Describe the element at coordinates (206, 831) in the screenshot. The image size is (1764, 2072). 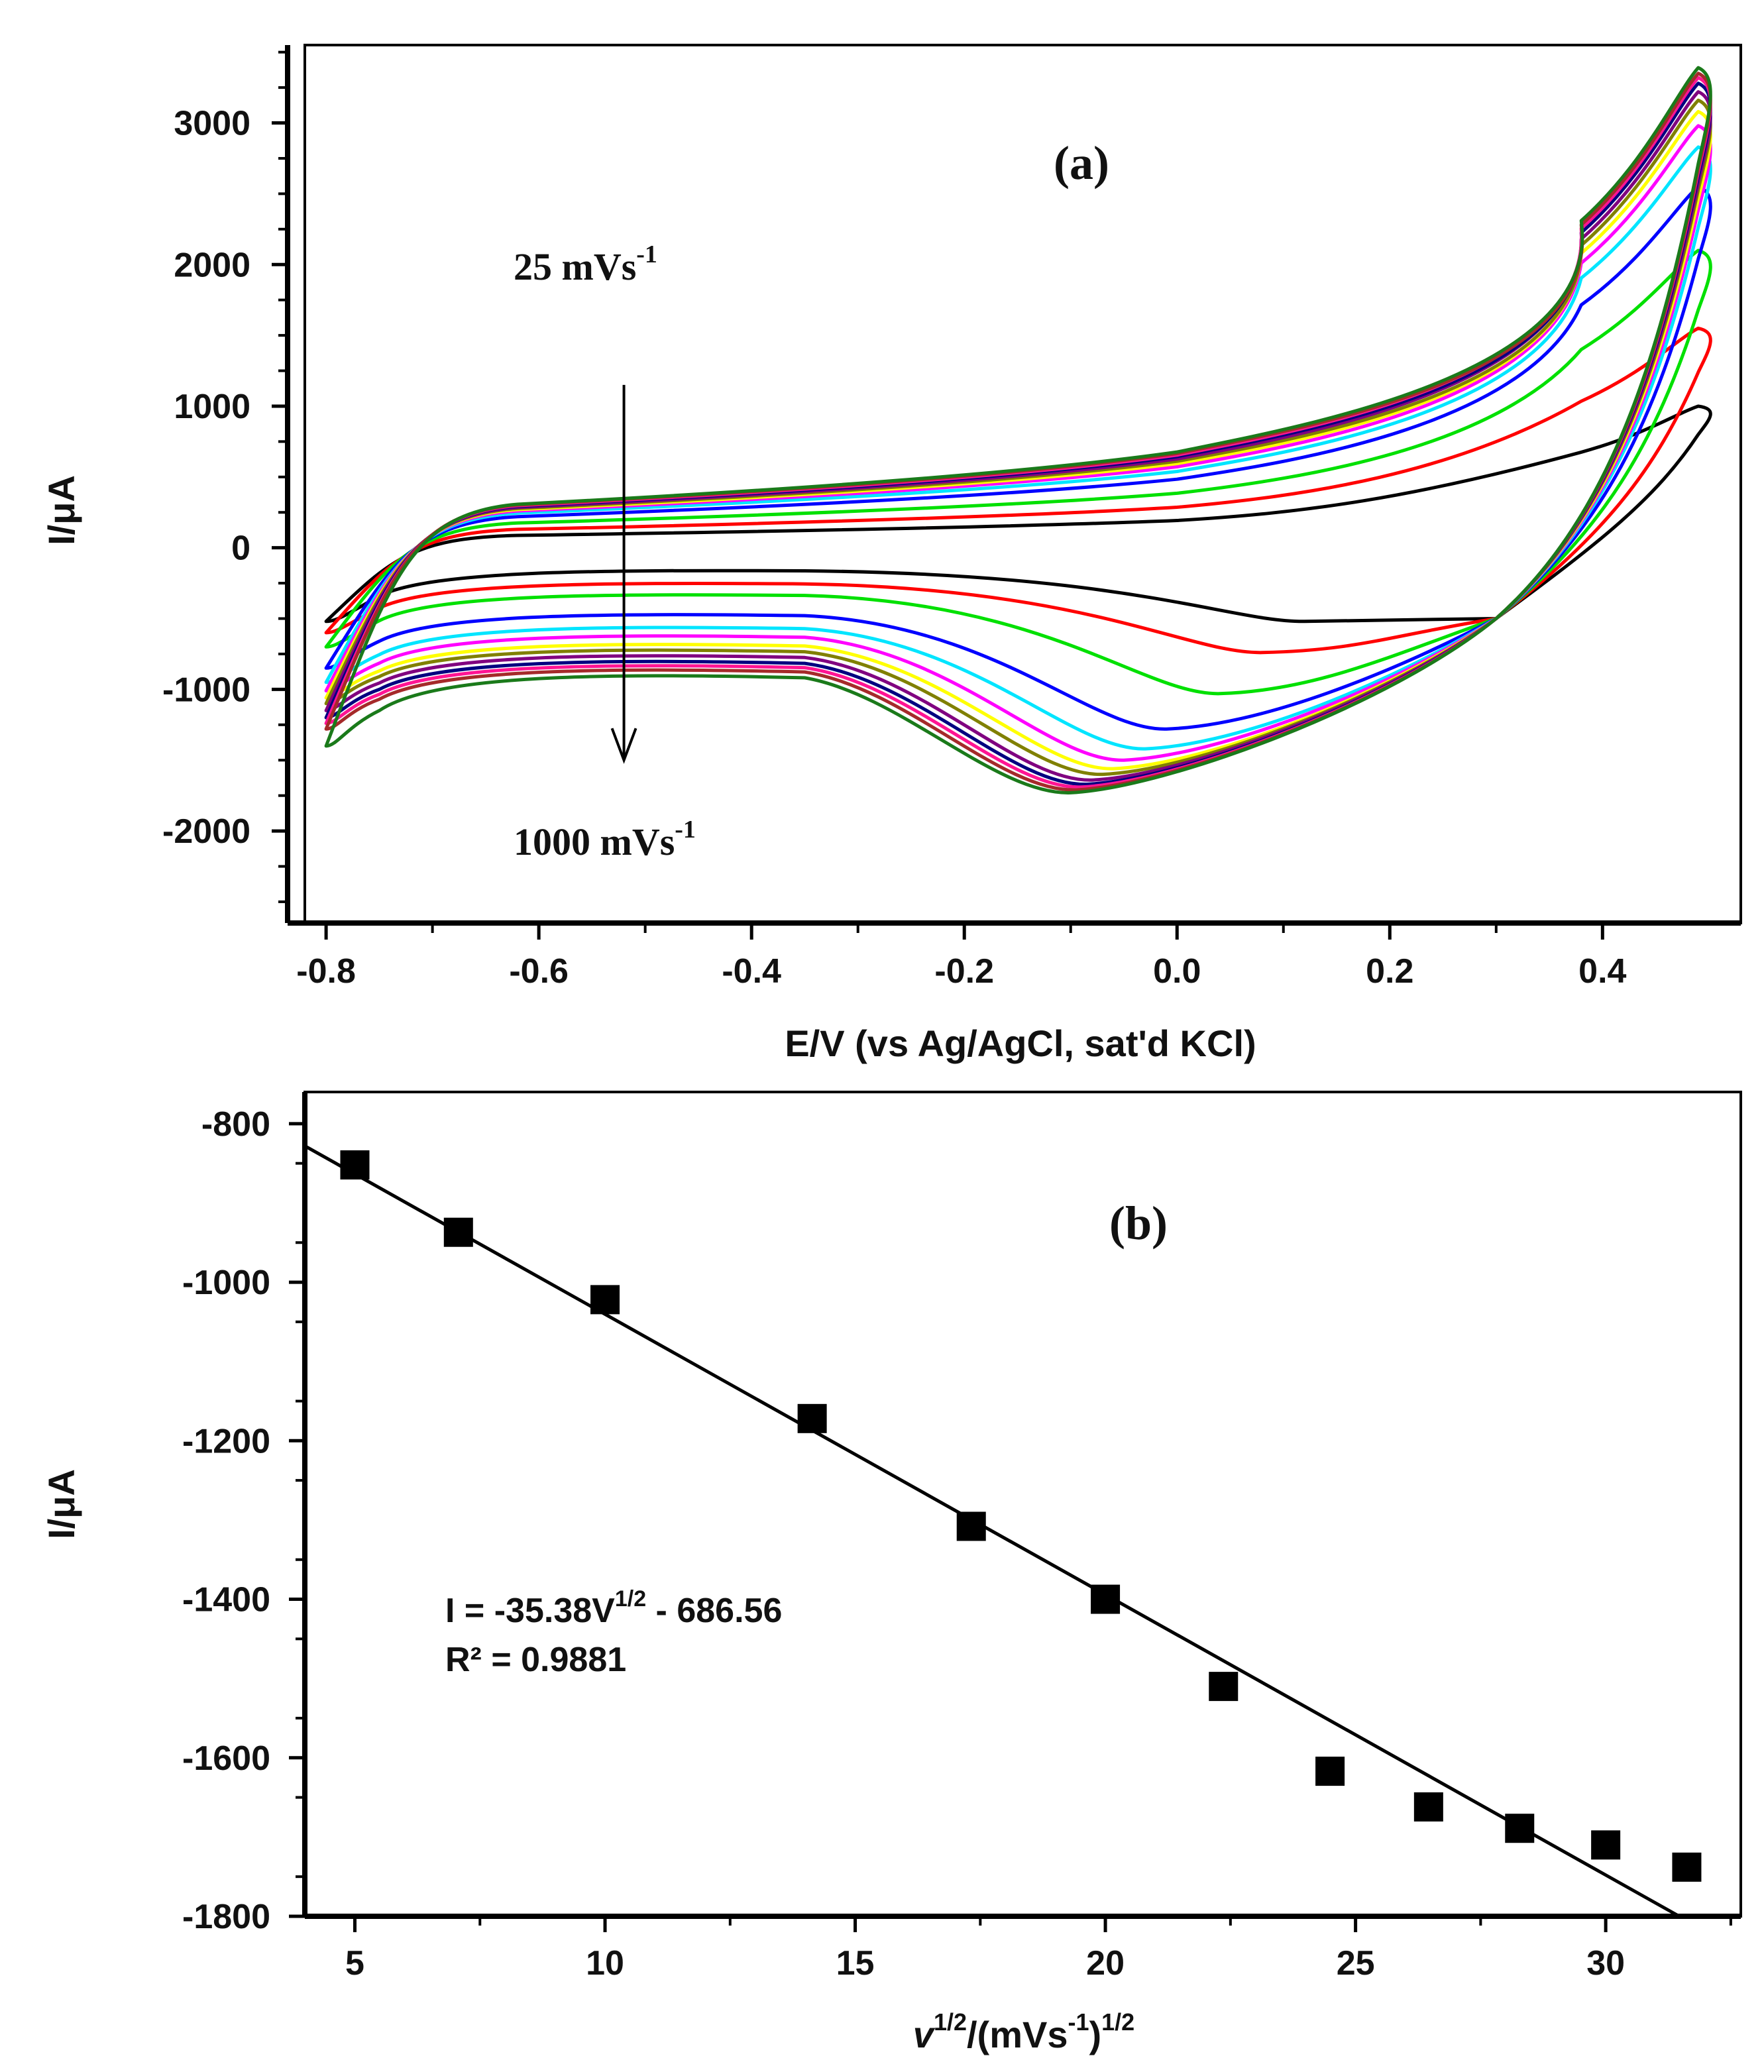
I see `chart-a-y-tick-label: -2000` at that location.